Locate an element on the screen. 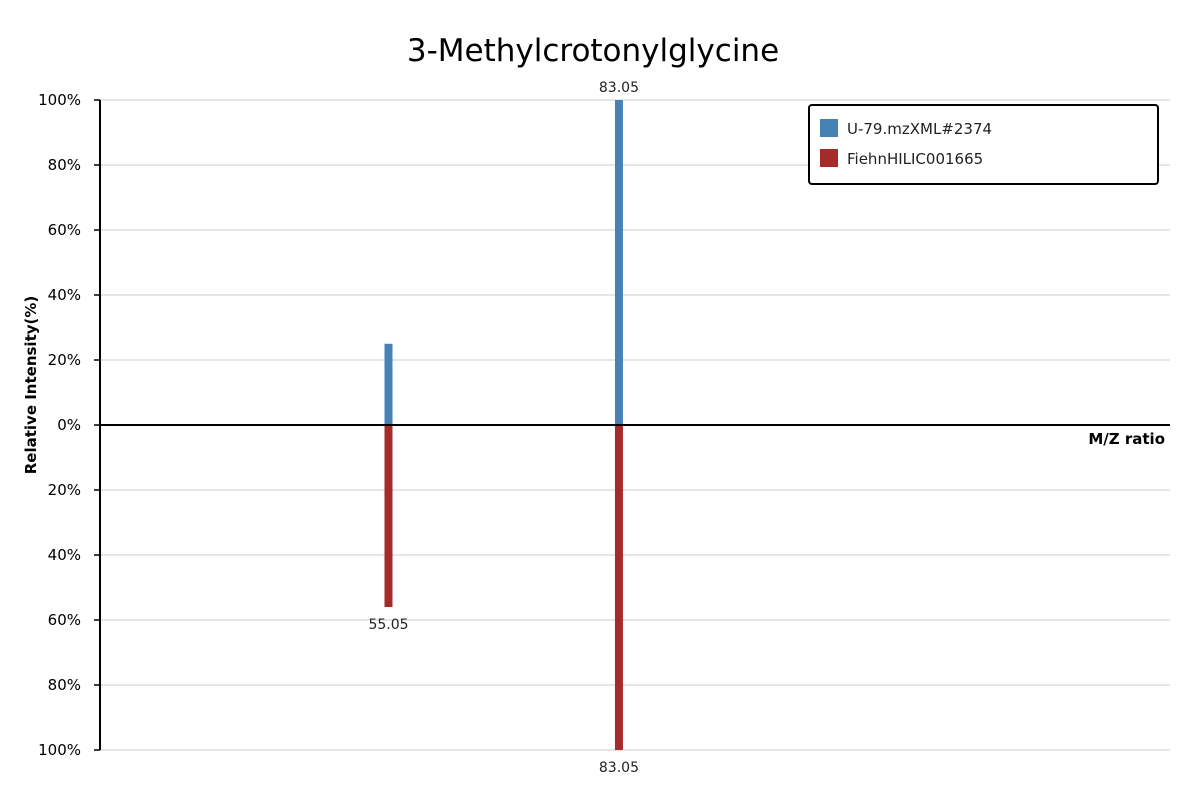 The height and width of the screenshot is (804, 1200). y-tick-labels: 100% 80% 60% 40% 20% 0% 20% 40% 60% 80% 100% is located at coordinates (59, 425).